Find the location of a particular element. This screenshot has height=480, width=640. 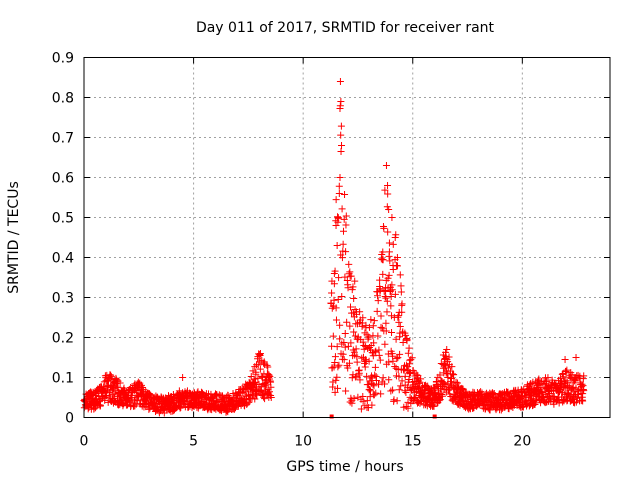

x-tick-label: 10 is located at coordinates (303, 442).